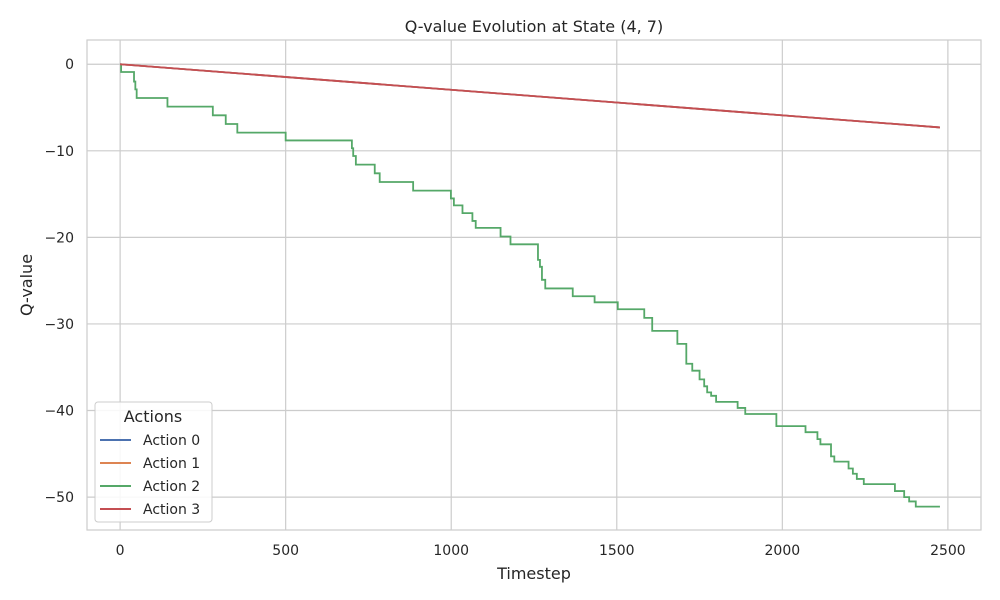  I want to click on legend-box, so click(153, 462).